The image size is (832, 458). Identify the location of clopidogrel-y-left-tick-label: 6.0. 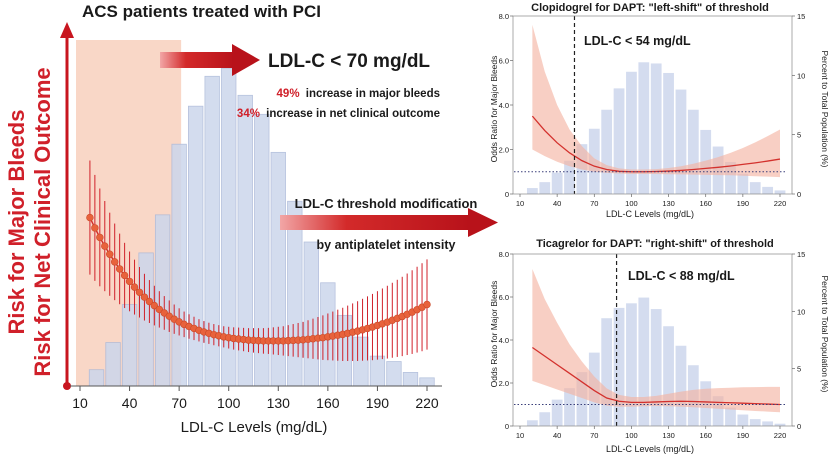
(504, 61).